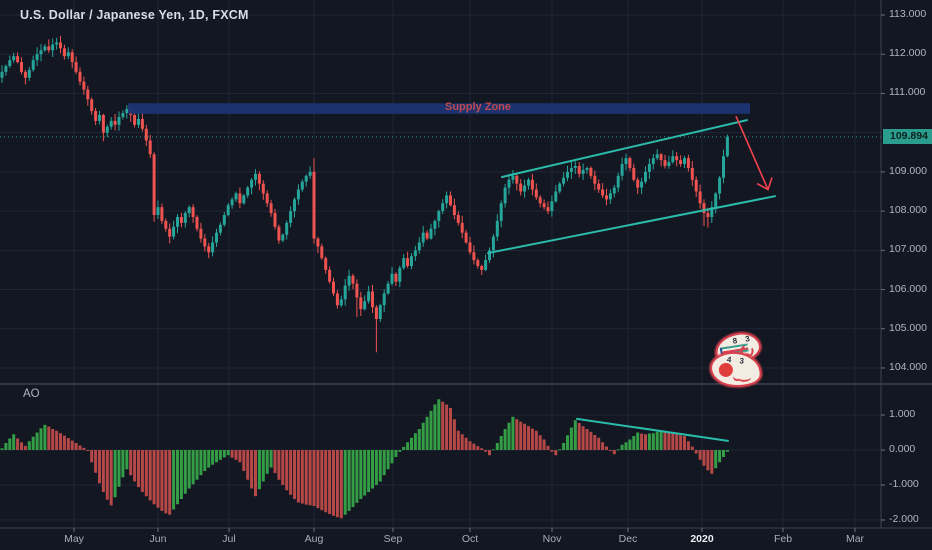  Describe the element at coordinates (134, 15) in the screenshot. I see `chart-title: U.S. Dollar / Japanese Yen, 1D, FXCM` at that location.